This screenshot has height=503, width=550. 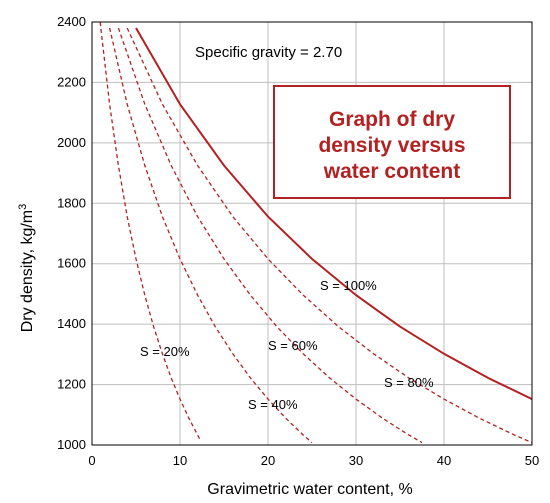 What do you see at coordinates (180, 460) in the screenshot?
I see `x-tick-label: 10` at bounding box center [180, 460].